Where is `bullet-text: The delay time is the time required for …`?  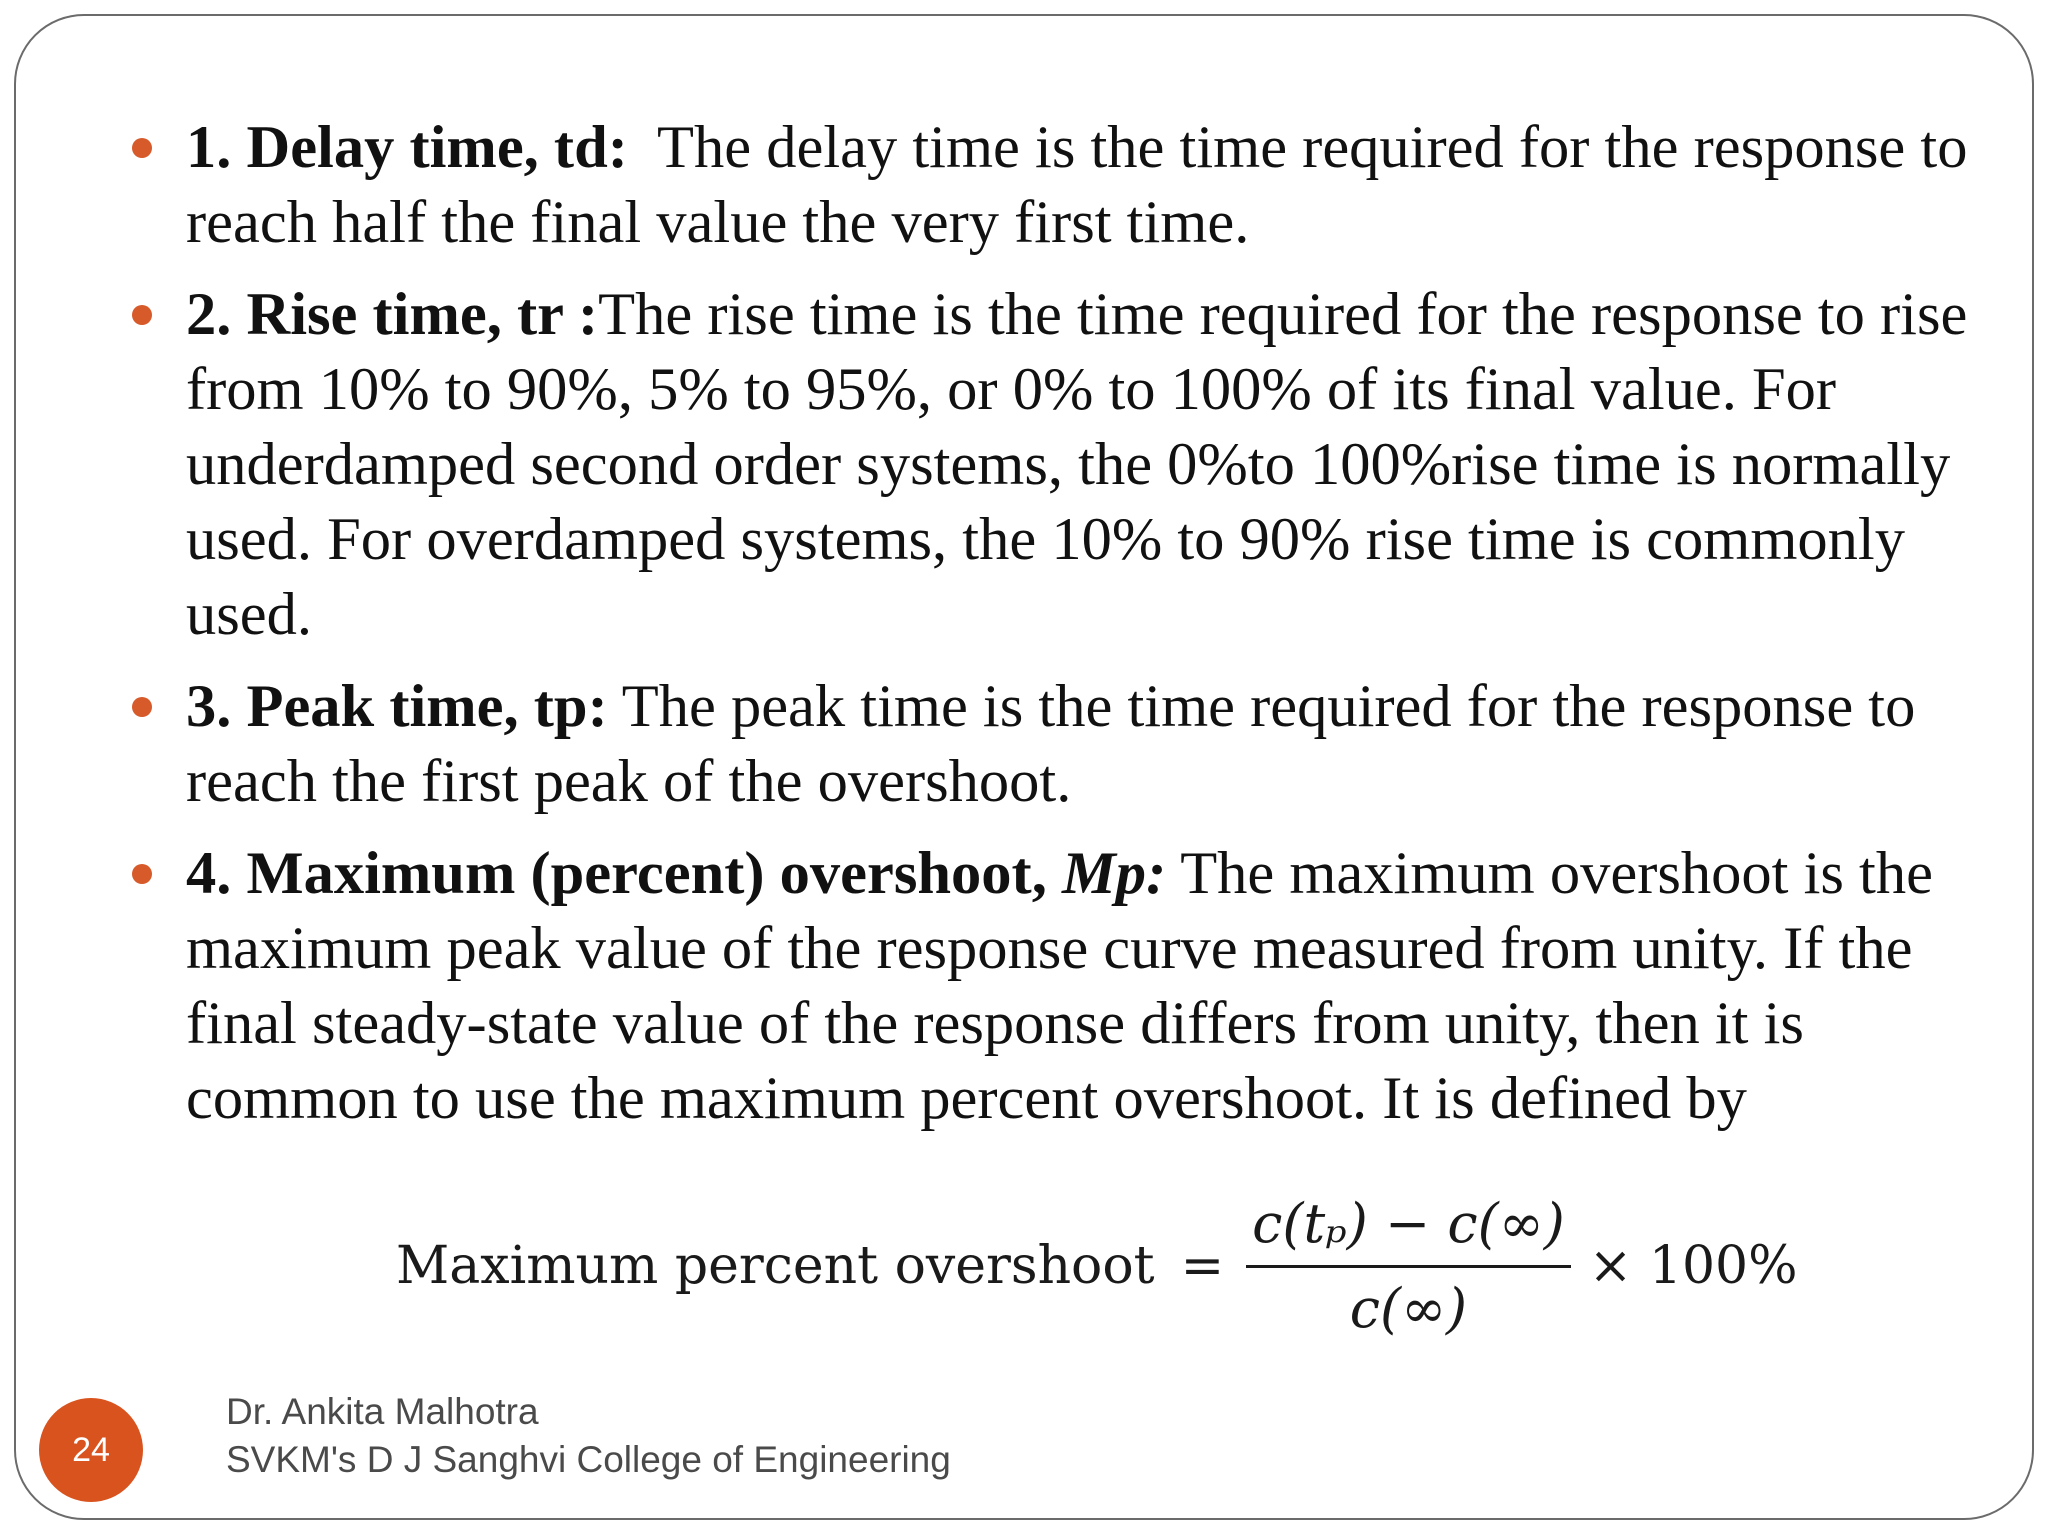 bullet-text: The delay time is the time required for … is located at coordinates (1084, 185).